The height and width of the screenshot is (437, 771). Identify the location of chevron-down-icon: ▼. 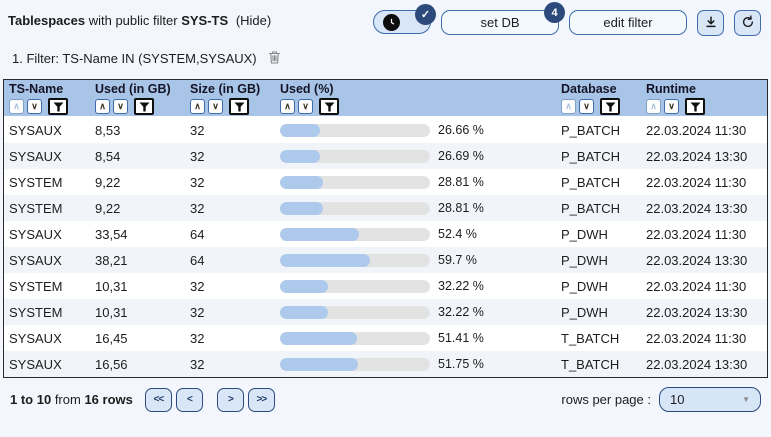
(746, 399).